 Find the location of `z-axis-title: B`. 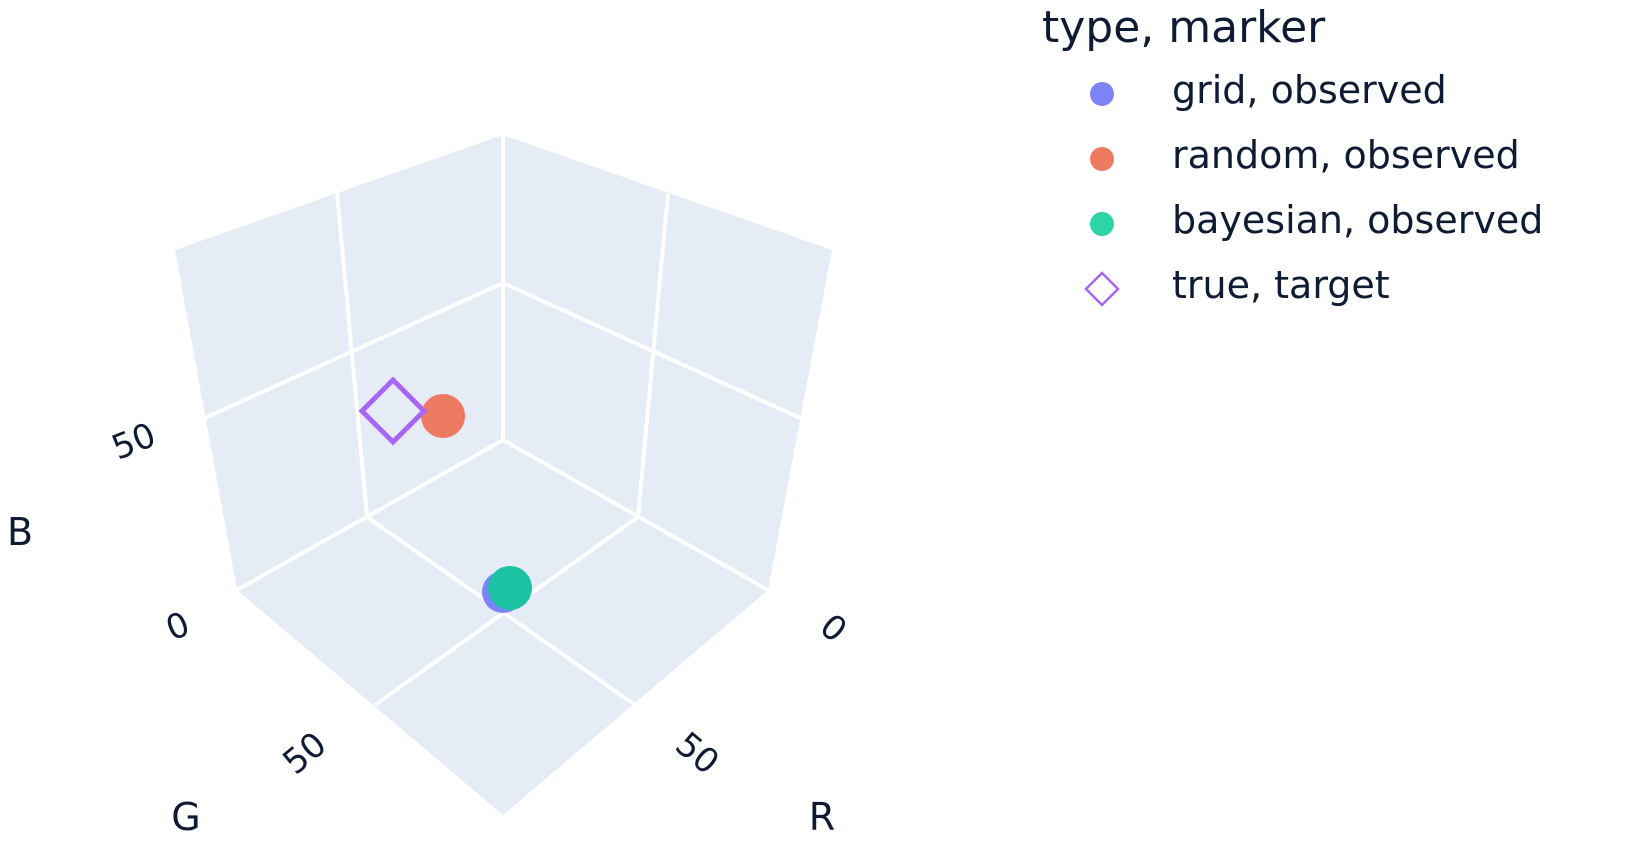

z-axis-title: B is located at coordinates (20, 532).